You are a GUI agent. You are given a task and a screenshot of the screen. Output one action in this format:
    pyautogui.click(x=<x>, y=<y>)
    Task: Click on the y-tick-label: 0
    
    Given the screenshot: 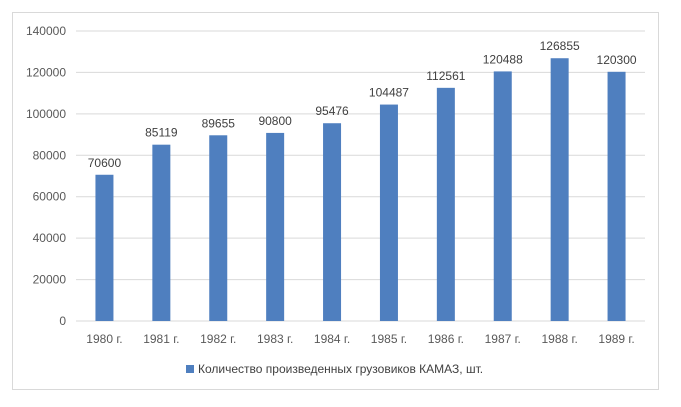 What is the action you would take?
    pyautogui.click(x=62, y=321)
    